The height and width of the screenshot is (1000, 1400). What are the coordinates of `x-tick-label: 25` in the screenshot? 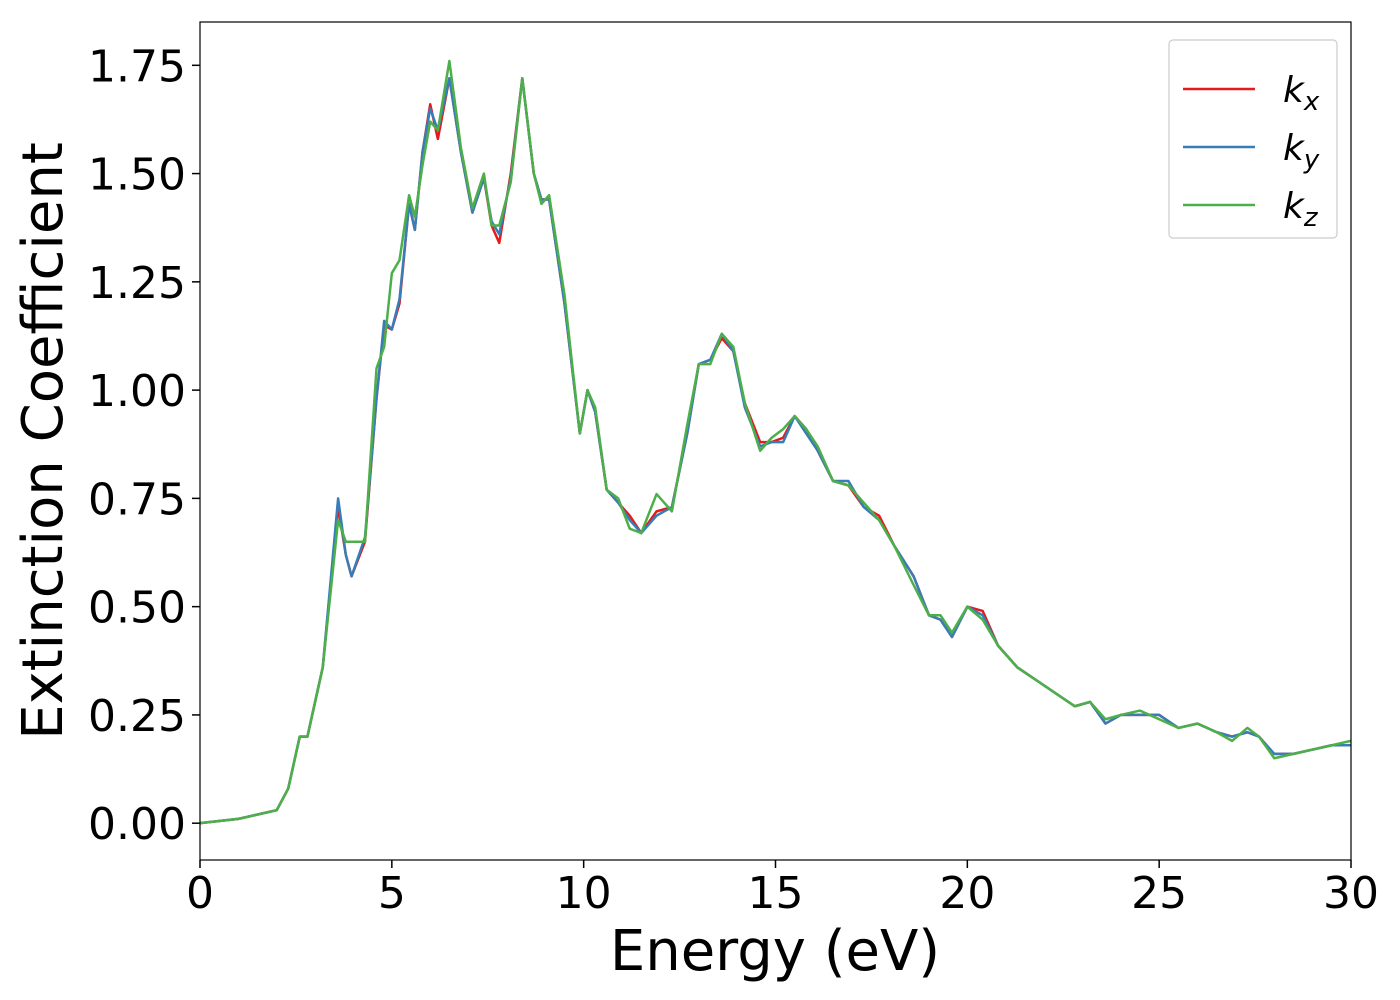 It's located at (1159, 893).